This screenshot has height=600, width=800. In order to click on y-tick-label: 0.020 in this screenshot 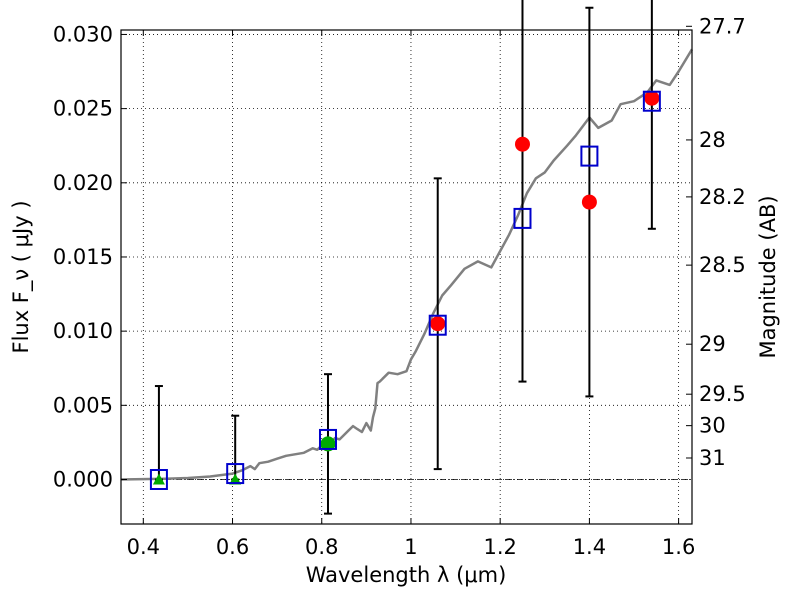, I will do `click(83, 183)`.